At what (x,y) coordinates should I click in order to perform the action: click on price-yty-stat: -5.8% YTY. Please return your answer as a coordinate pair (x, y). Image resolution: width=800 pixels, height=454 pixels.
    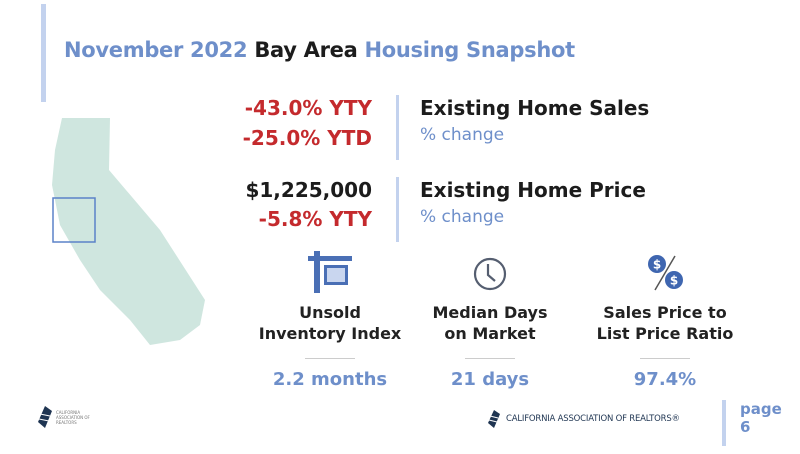
    Looking at the image, I should click on (315, 219).